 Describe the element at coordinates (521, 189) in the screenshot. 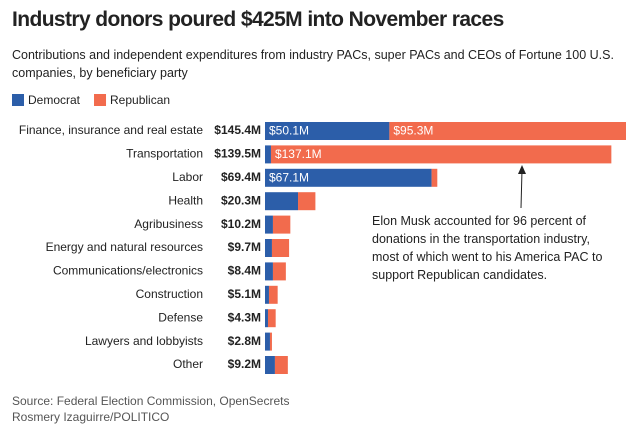

I see `annotation-arrow` at that location.